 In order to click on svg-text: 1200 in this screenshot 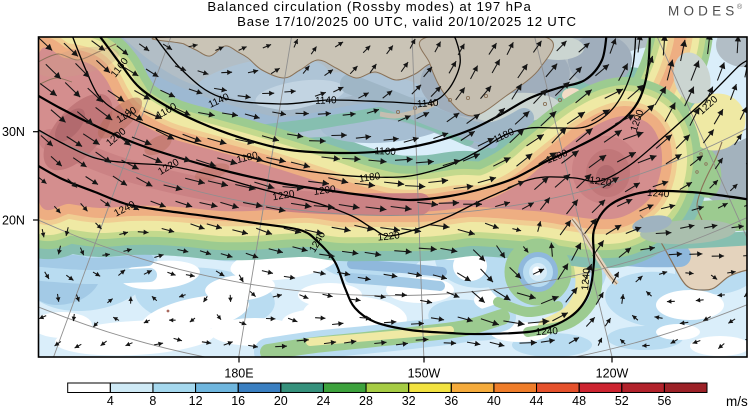, I will do `click(325, 191)`.